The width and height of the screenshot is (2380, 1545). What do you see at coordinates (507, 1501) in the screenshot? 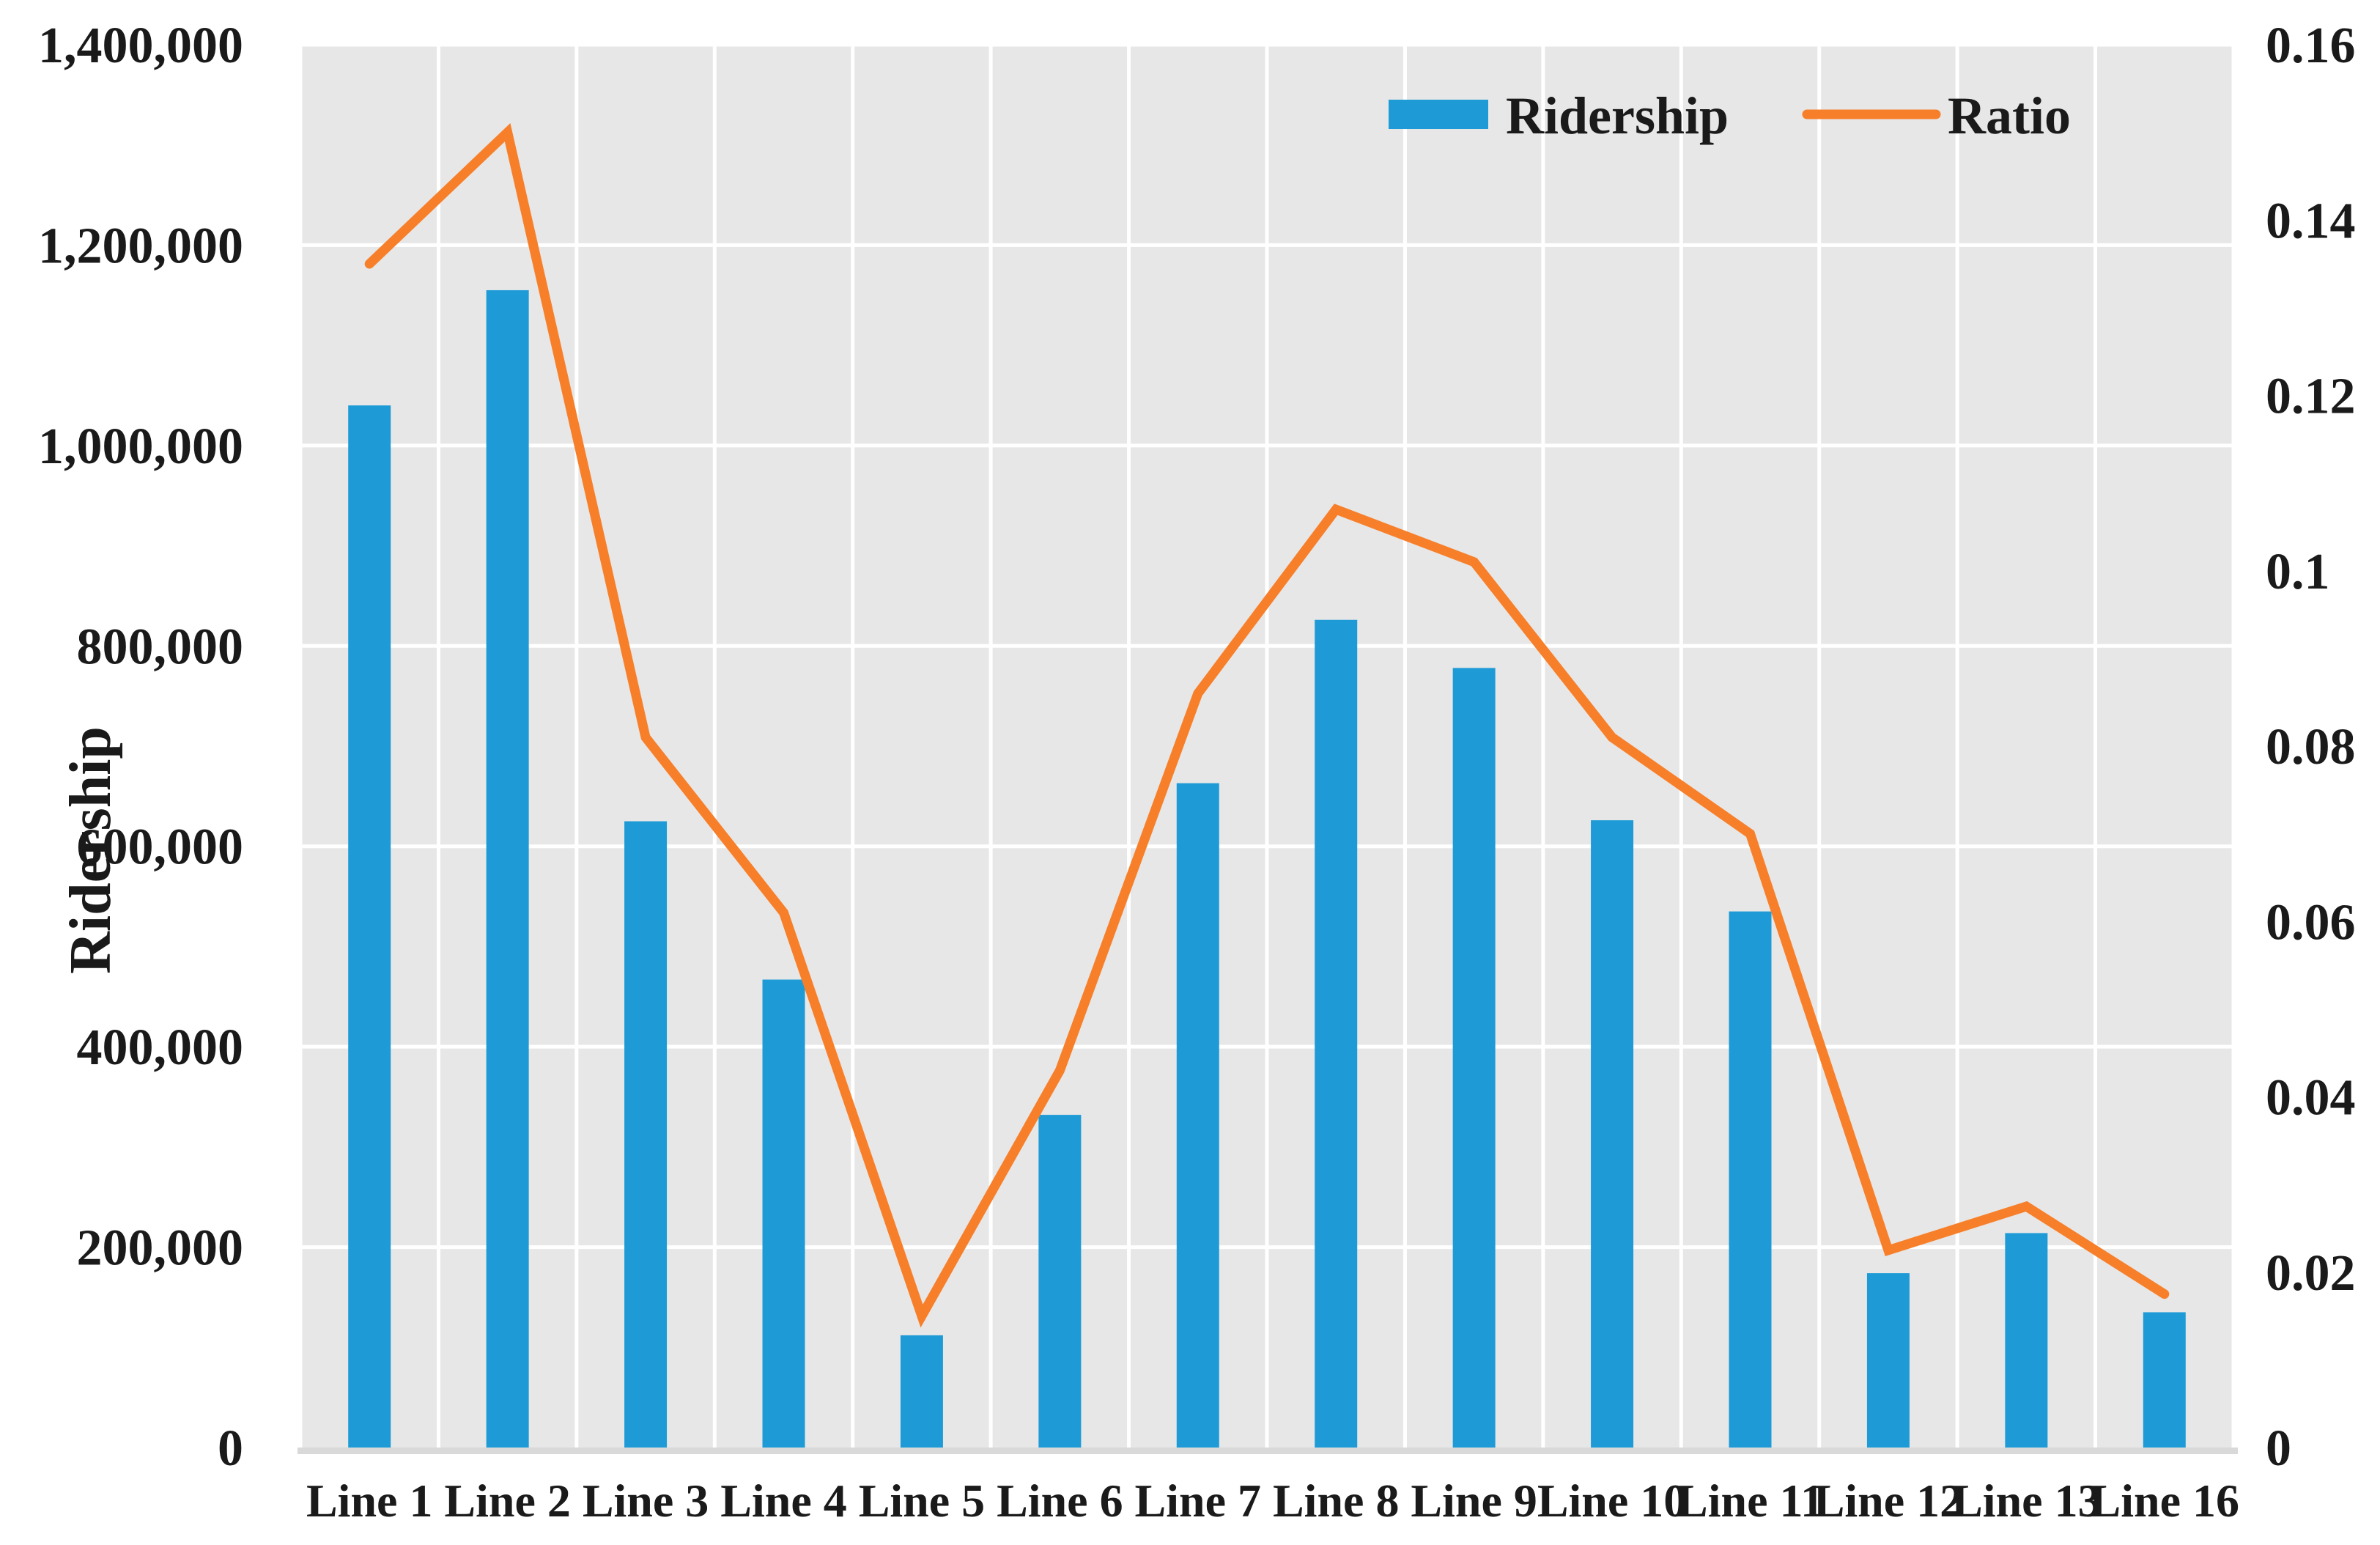
I see `x-axis-tick-label: Line 2` at bounding box center [507, 1501].